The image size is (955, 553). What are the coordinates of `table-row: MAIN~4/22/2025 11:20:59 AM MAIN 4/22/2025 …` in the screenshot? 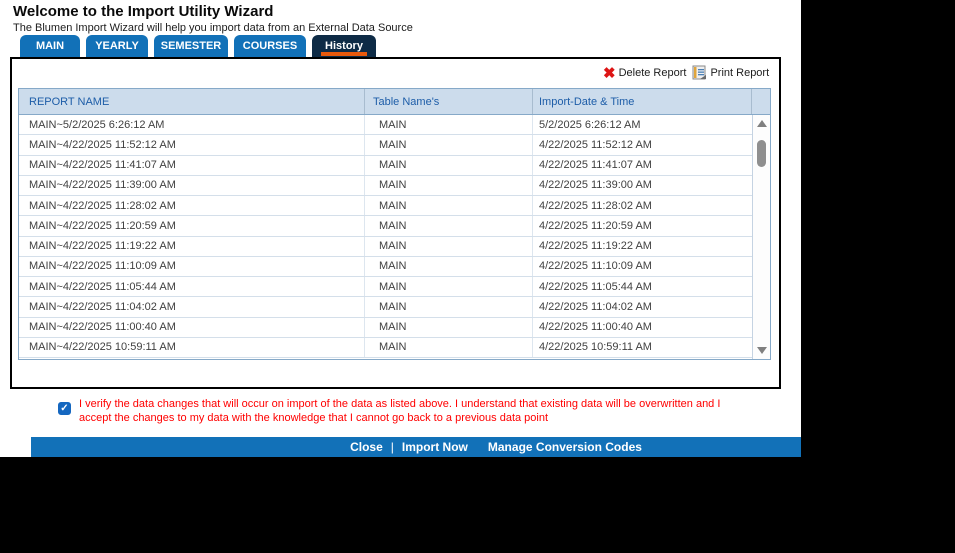 It's located at (385, 226).